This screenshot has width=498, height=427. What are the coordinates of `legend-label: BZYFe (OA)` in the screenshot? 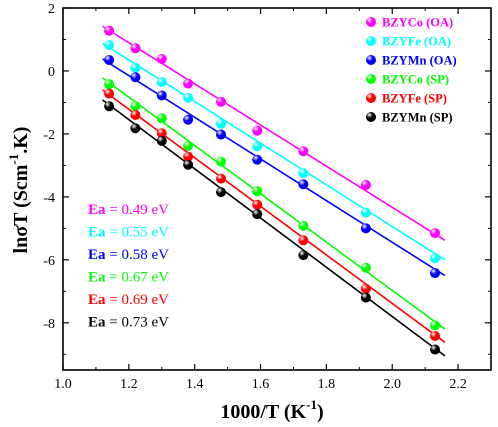 It's located at (416, 42).